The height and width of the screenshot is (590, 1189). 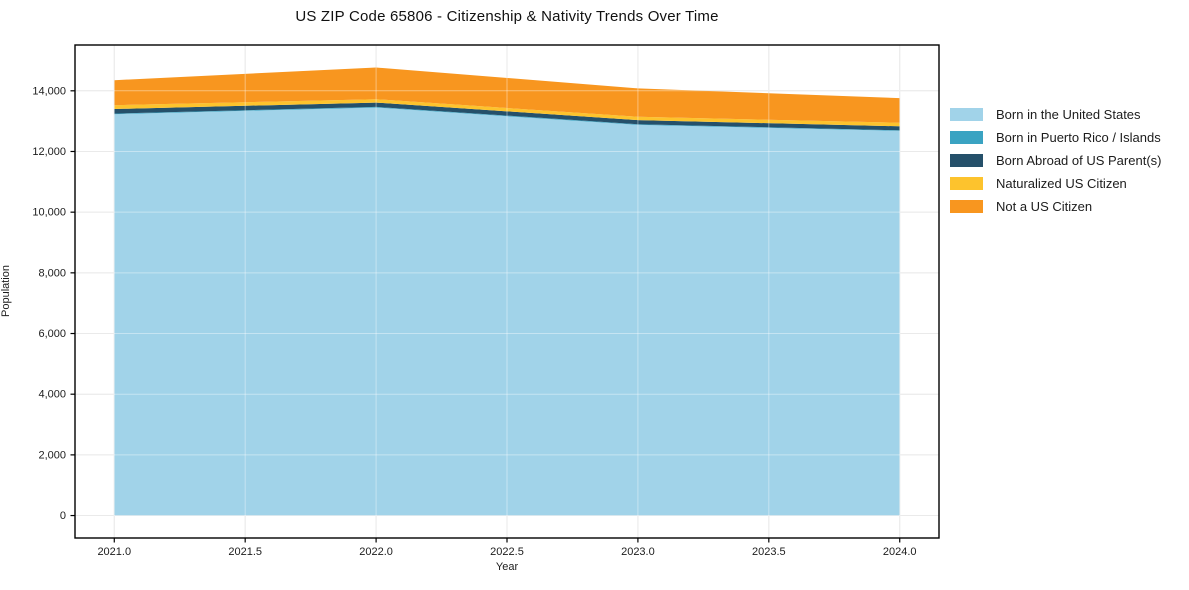 I want to click on legend-entry: Born in Puerto Rico / Islands, so click(x=1055, y=137).